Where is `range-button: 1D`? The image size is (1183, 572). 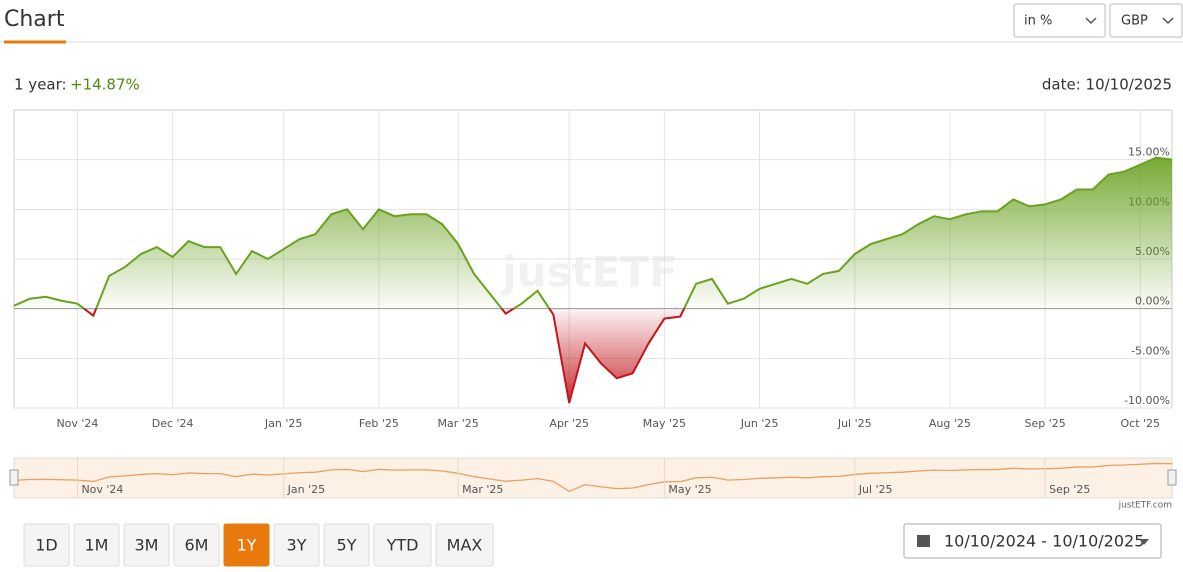 range-button: 1D is located at coordinates (46, 545).